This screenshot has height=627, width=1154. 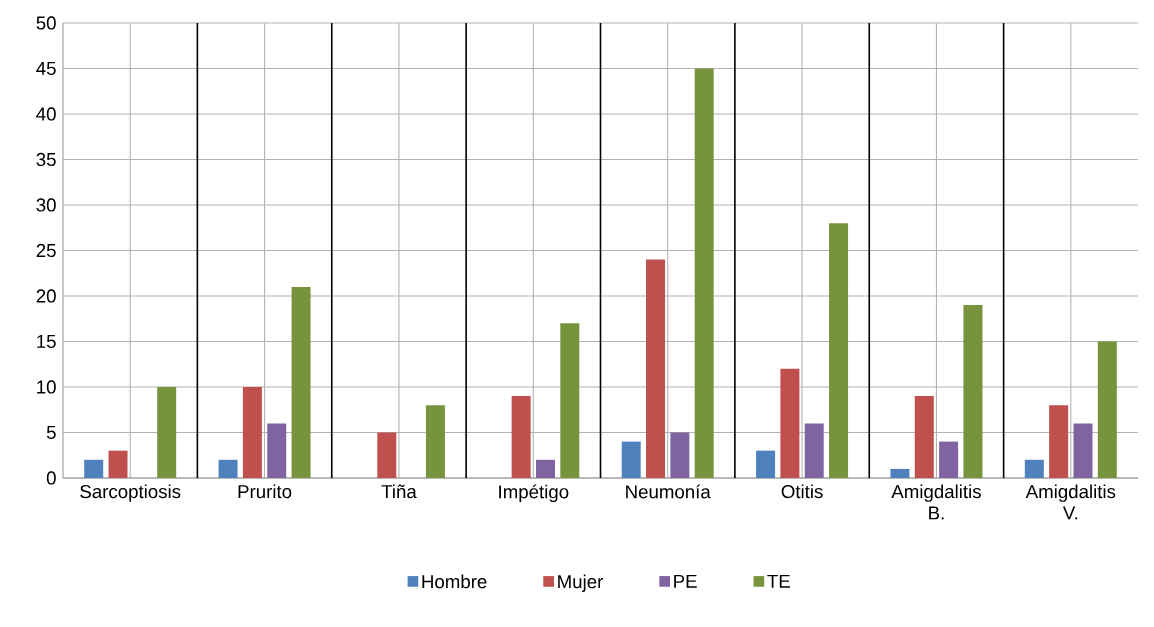 What do you see at coordinates (265, 491) in the screenshot?
I see `x-tick-label: Prurito` at bounding box center [265, 491].